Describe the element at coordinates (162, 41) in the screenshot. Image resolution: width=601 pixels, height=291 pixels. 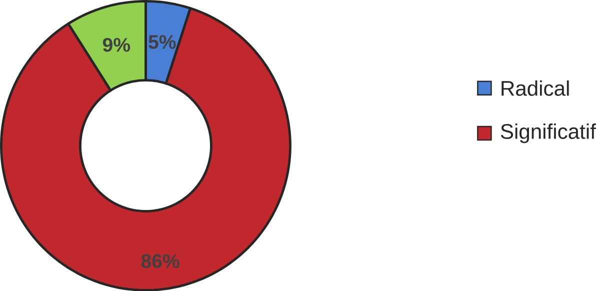
I see `data-label: 5%` at that location.